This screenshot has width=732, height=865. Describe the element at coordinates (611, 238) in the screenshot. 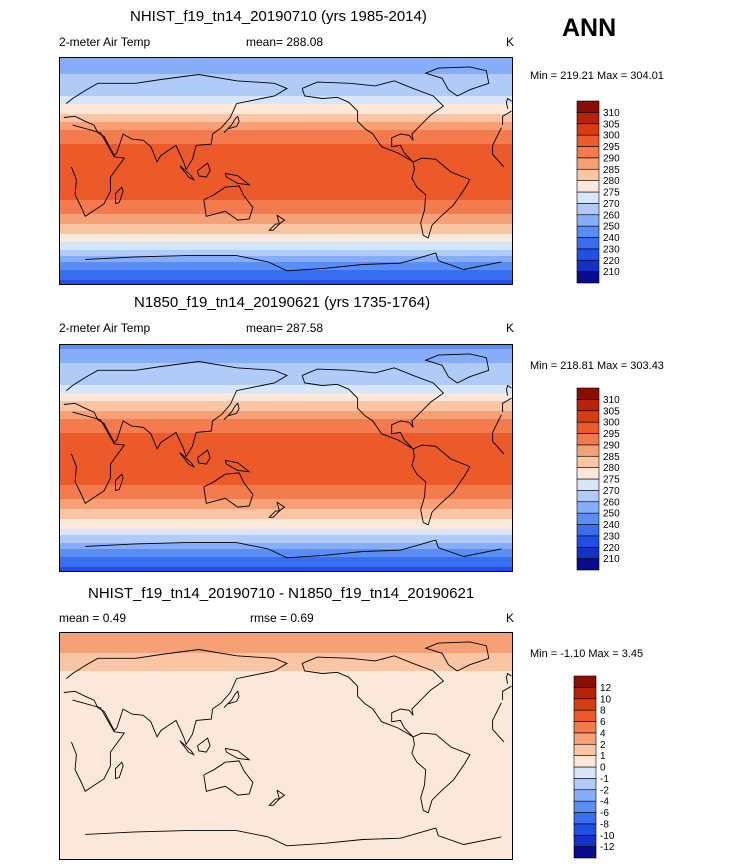

I see `colorbar-tick-label: 240` at that location.